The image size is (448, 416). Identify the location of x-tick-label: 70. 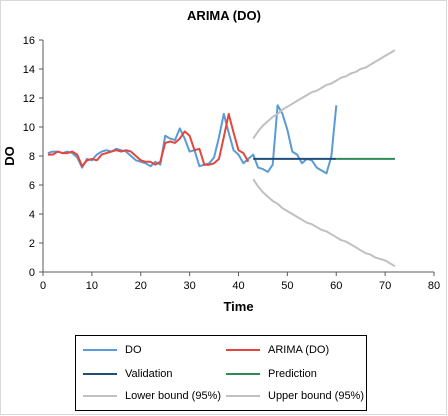
(385, 286).